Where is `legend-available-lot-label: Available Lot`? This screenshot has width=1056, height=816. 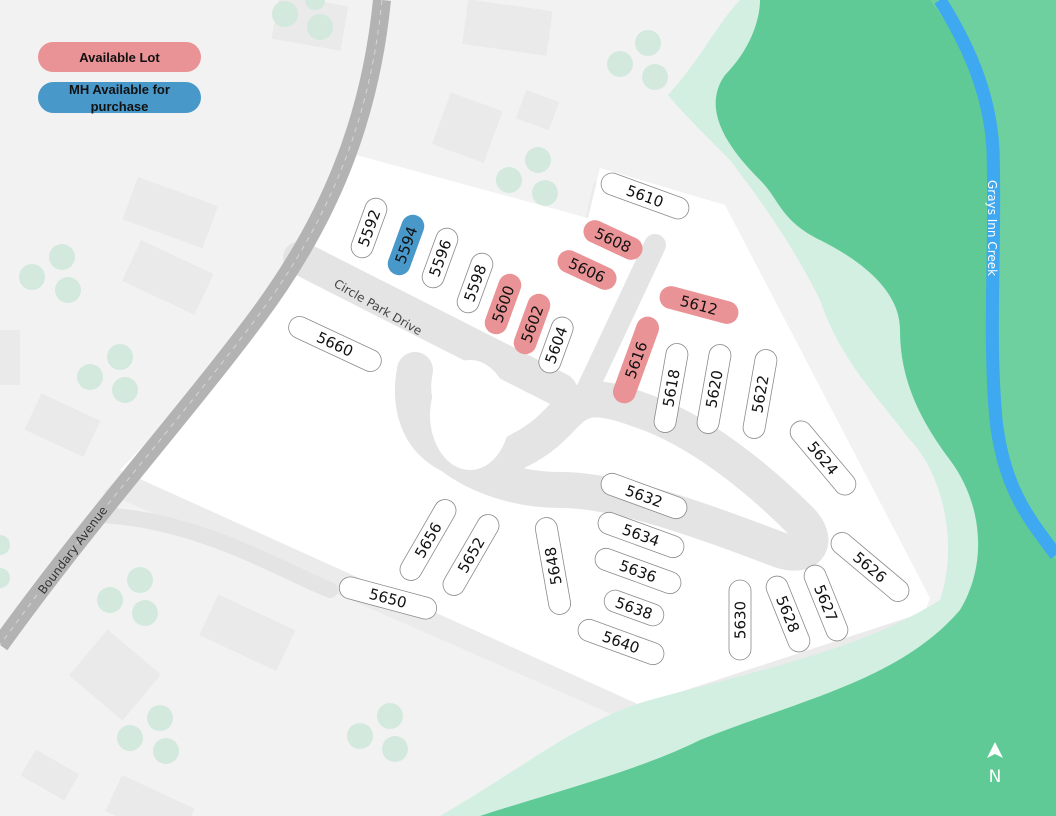
legend-available-lot-label: Available Lot is located at coordinates (119, 57).